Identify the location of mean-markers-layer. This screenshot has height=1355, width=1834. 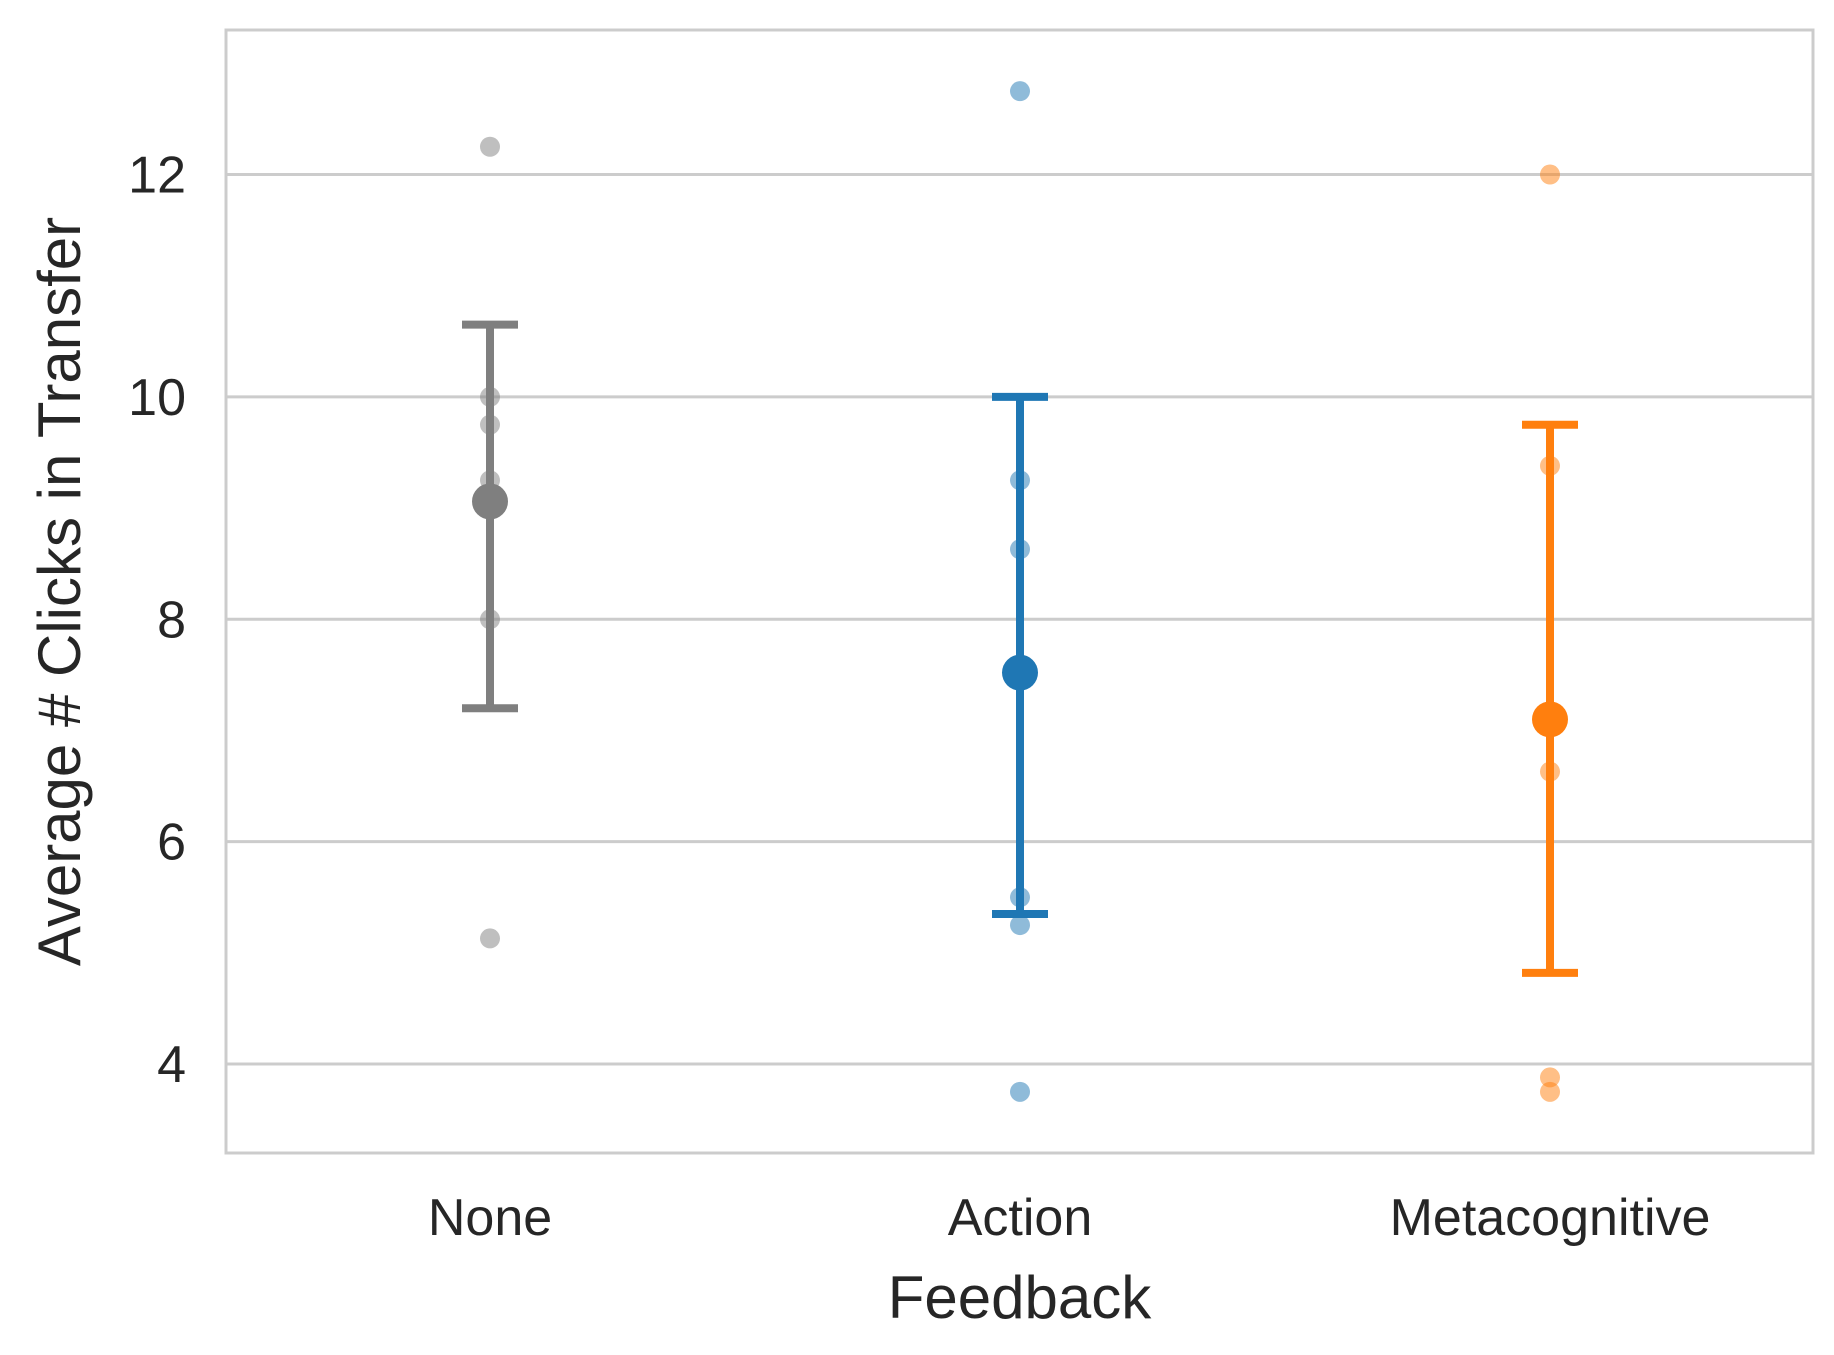
(1020, 610).